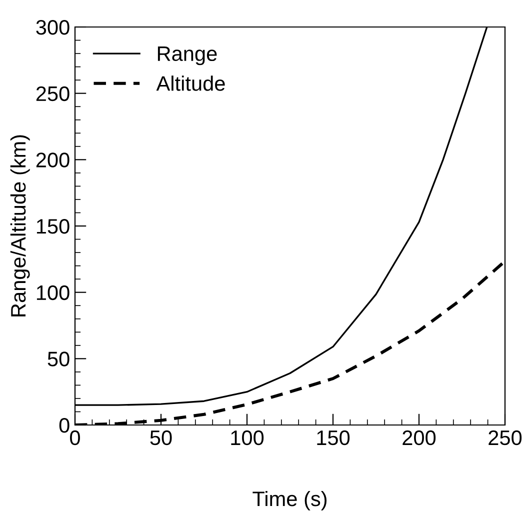  What do you see at coordinates (289, 500) in the screenshot?
I see `x-axis-title: Time (s)` at bounding box center [289, 500].